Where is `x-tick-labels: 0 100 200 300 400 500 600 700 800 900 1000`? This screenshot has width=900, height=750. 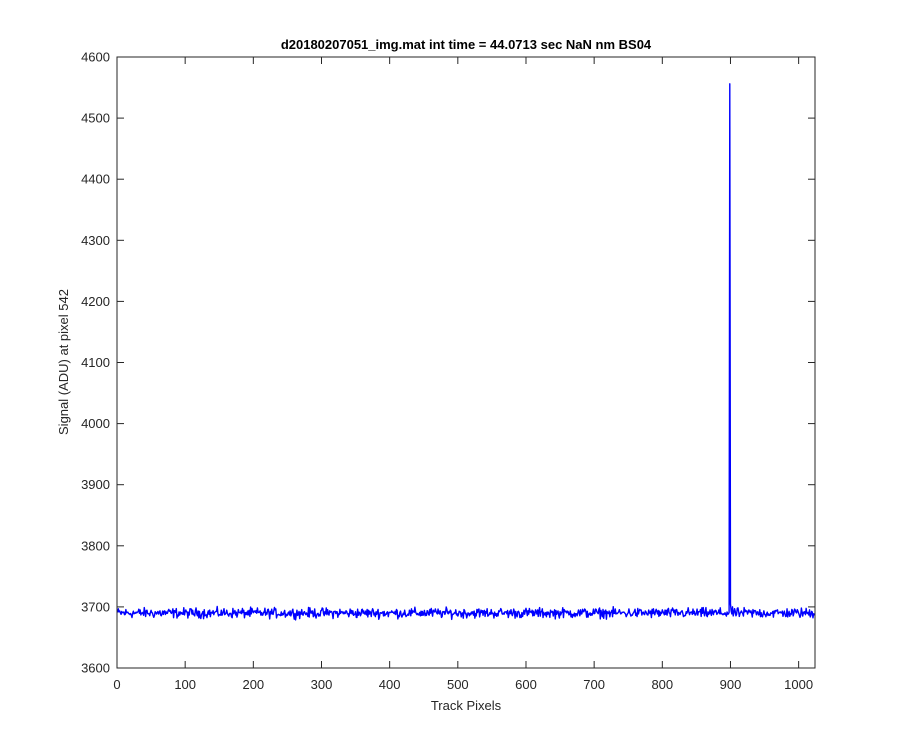 x-tick-labels: 0 100 200 300 400 500 600 700 800 900 1000 is located at coordinates (463, 684).